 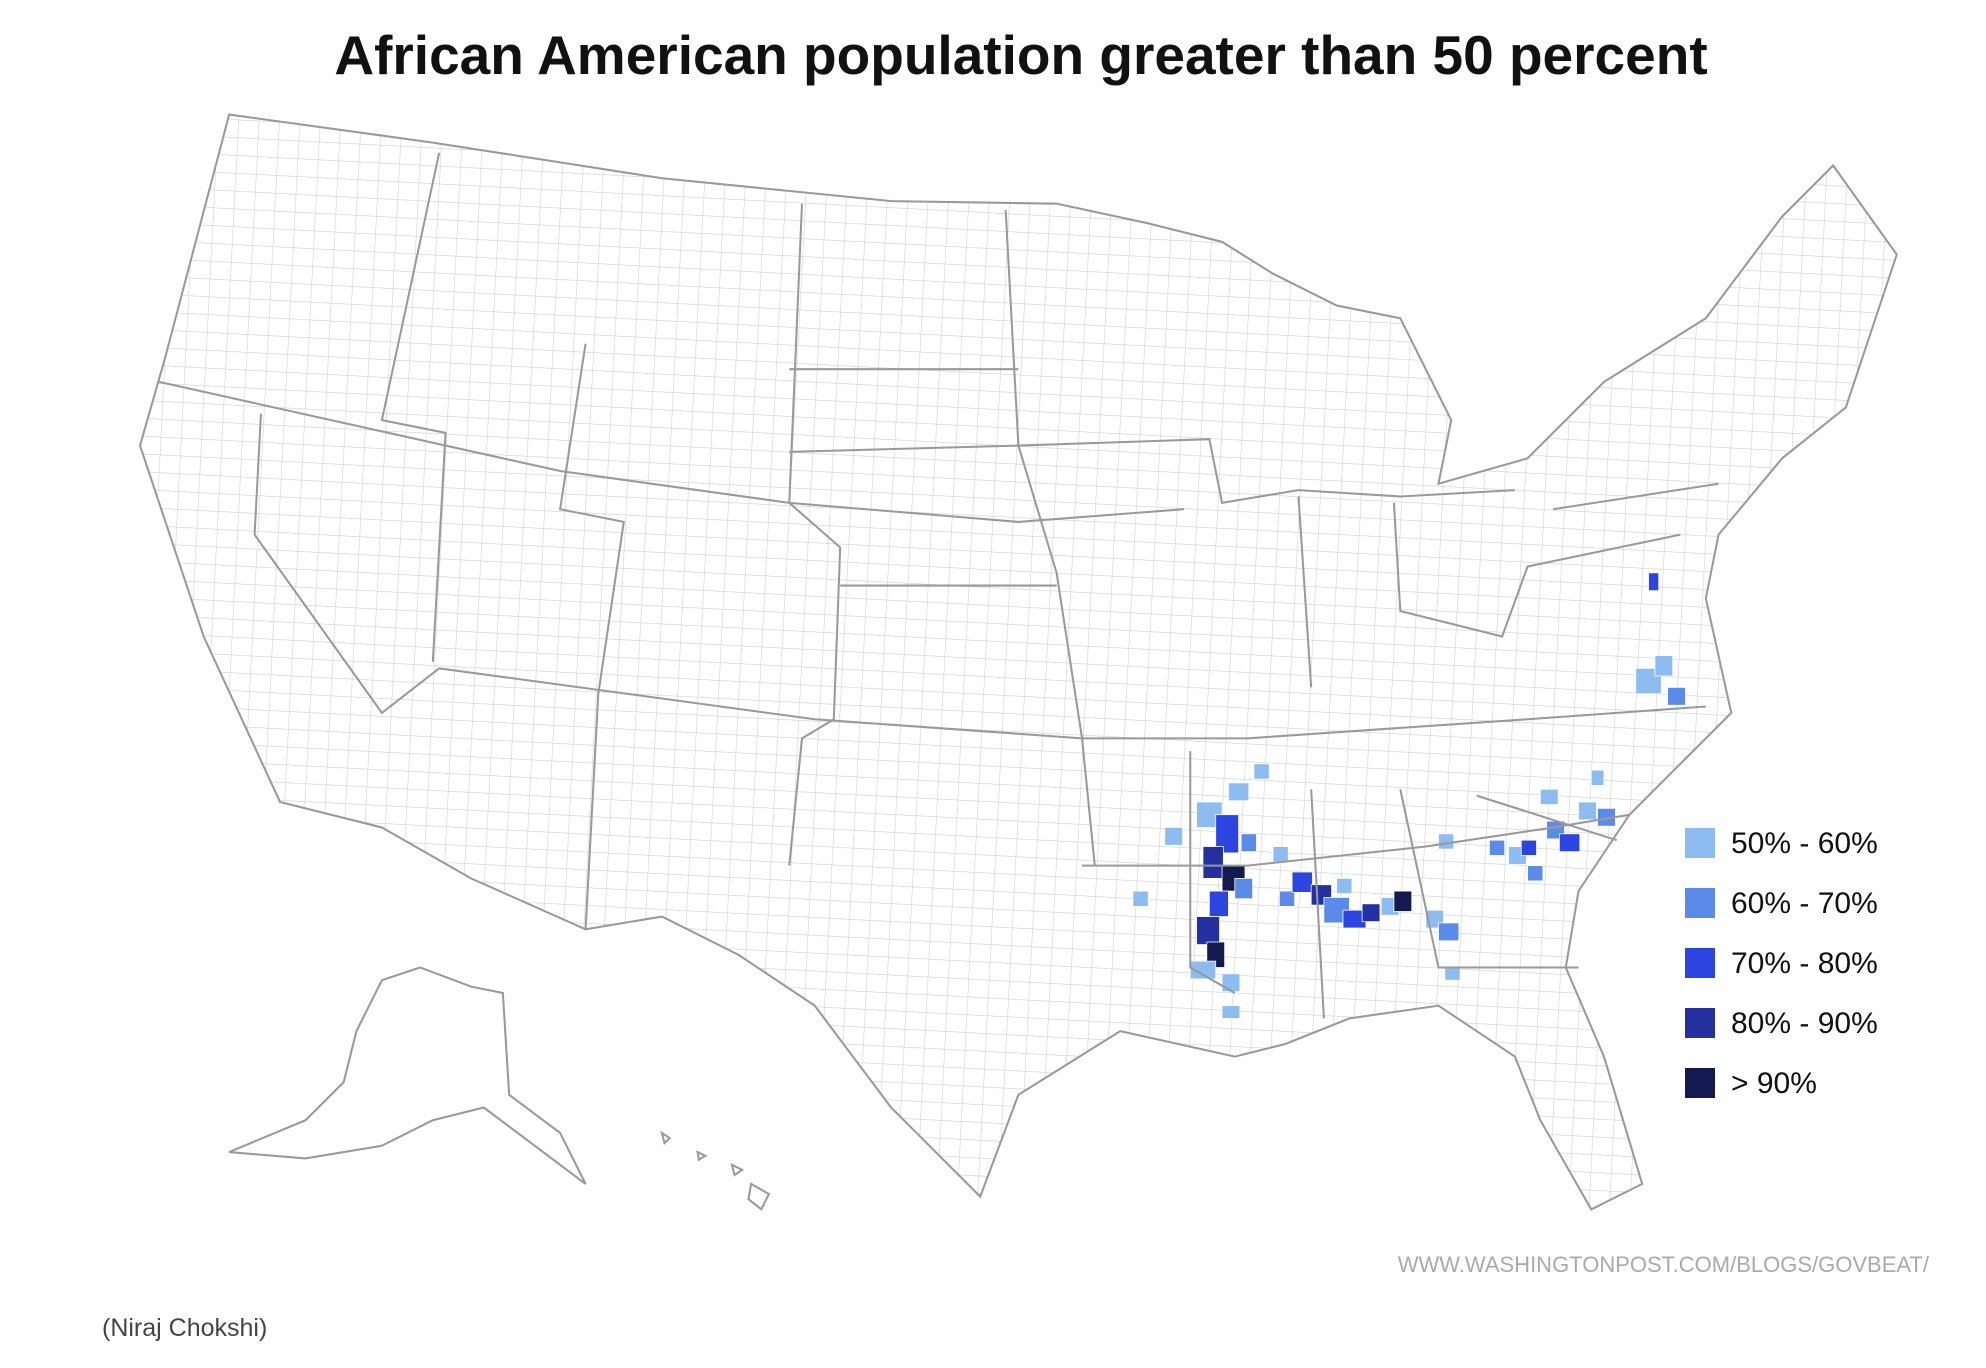 I want to click on legend-label: 80% - 90%, so click(x=1804, y=1023).